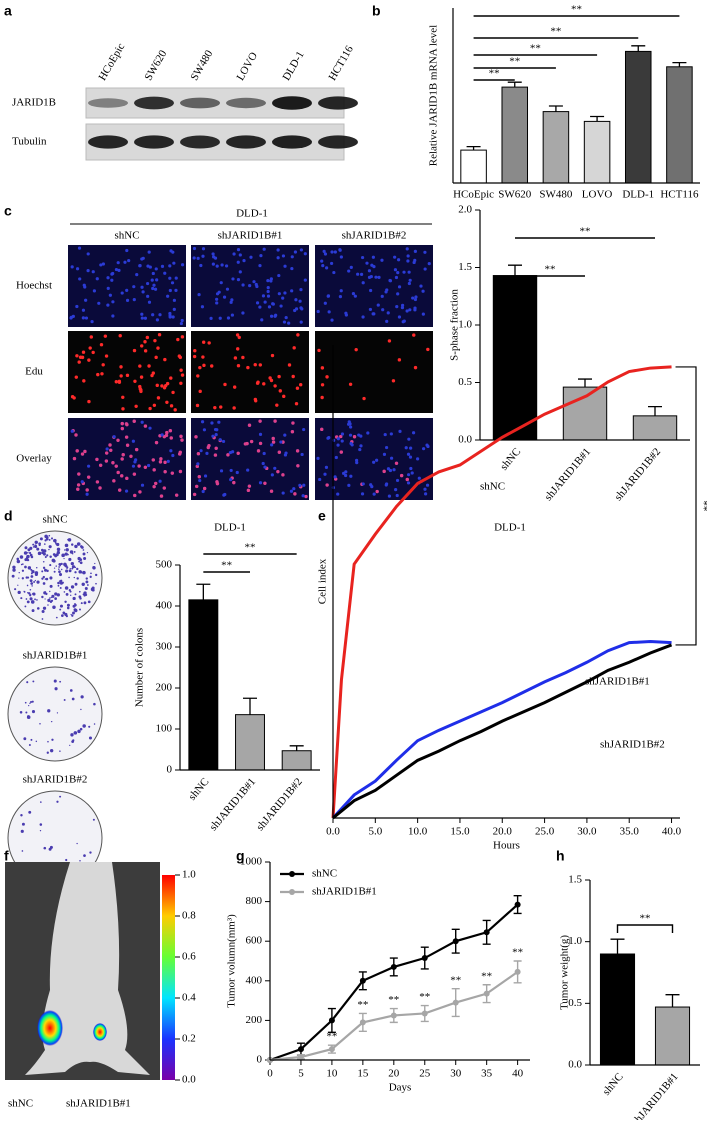  What do you see at coordinates (400, 1088) in the screenshot?
I see `x-axis-label: Days` at bounding box center [400, 1088].